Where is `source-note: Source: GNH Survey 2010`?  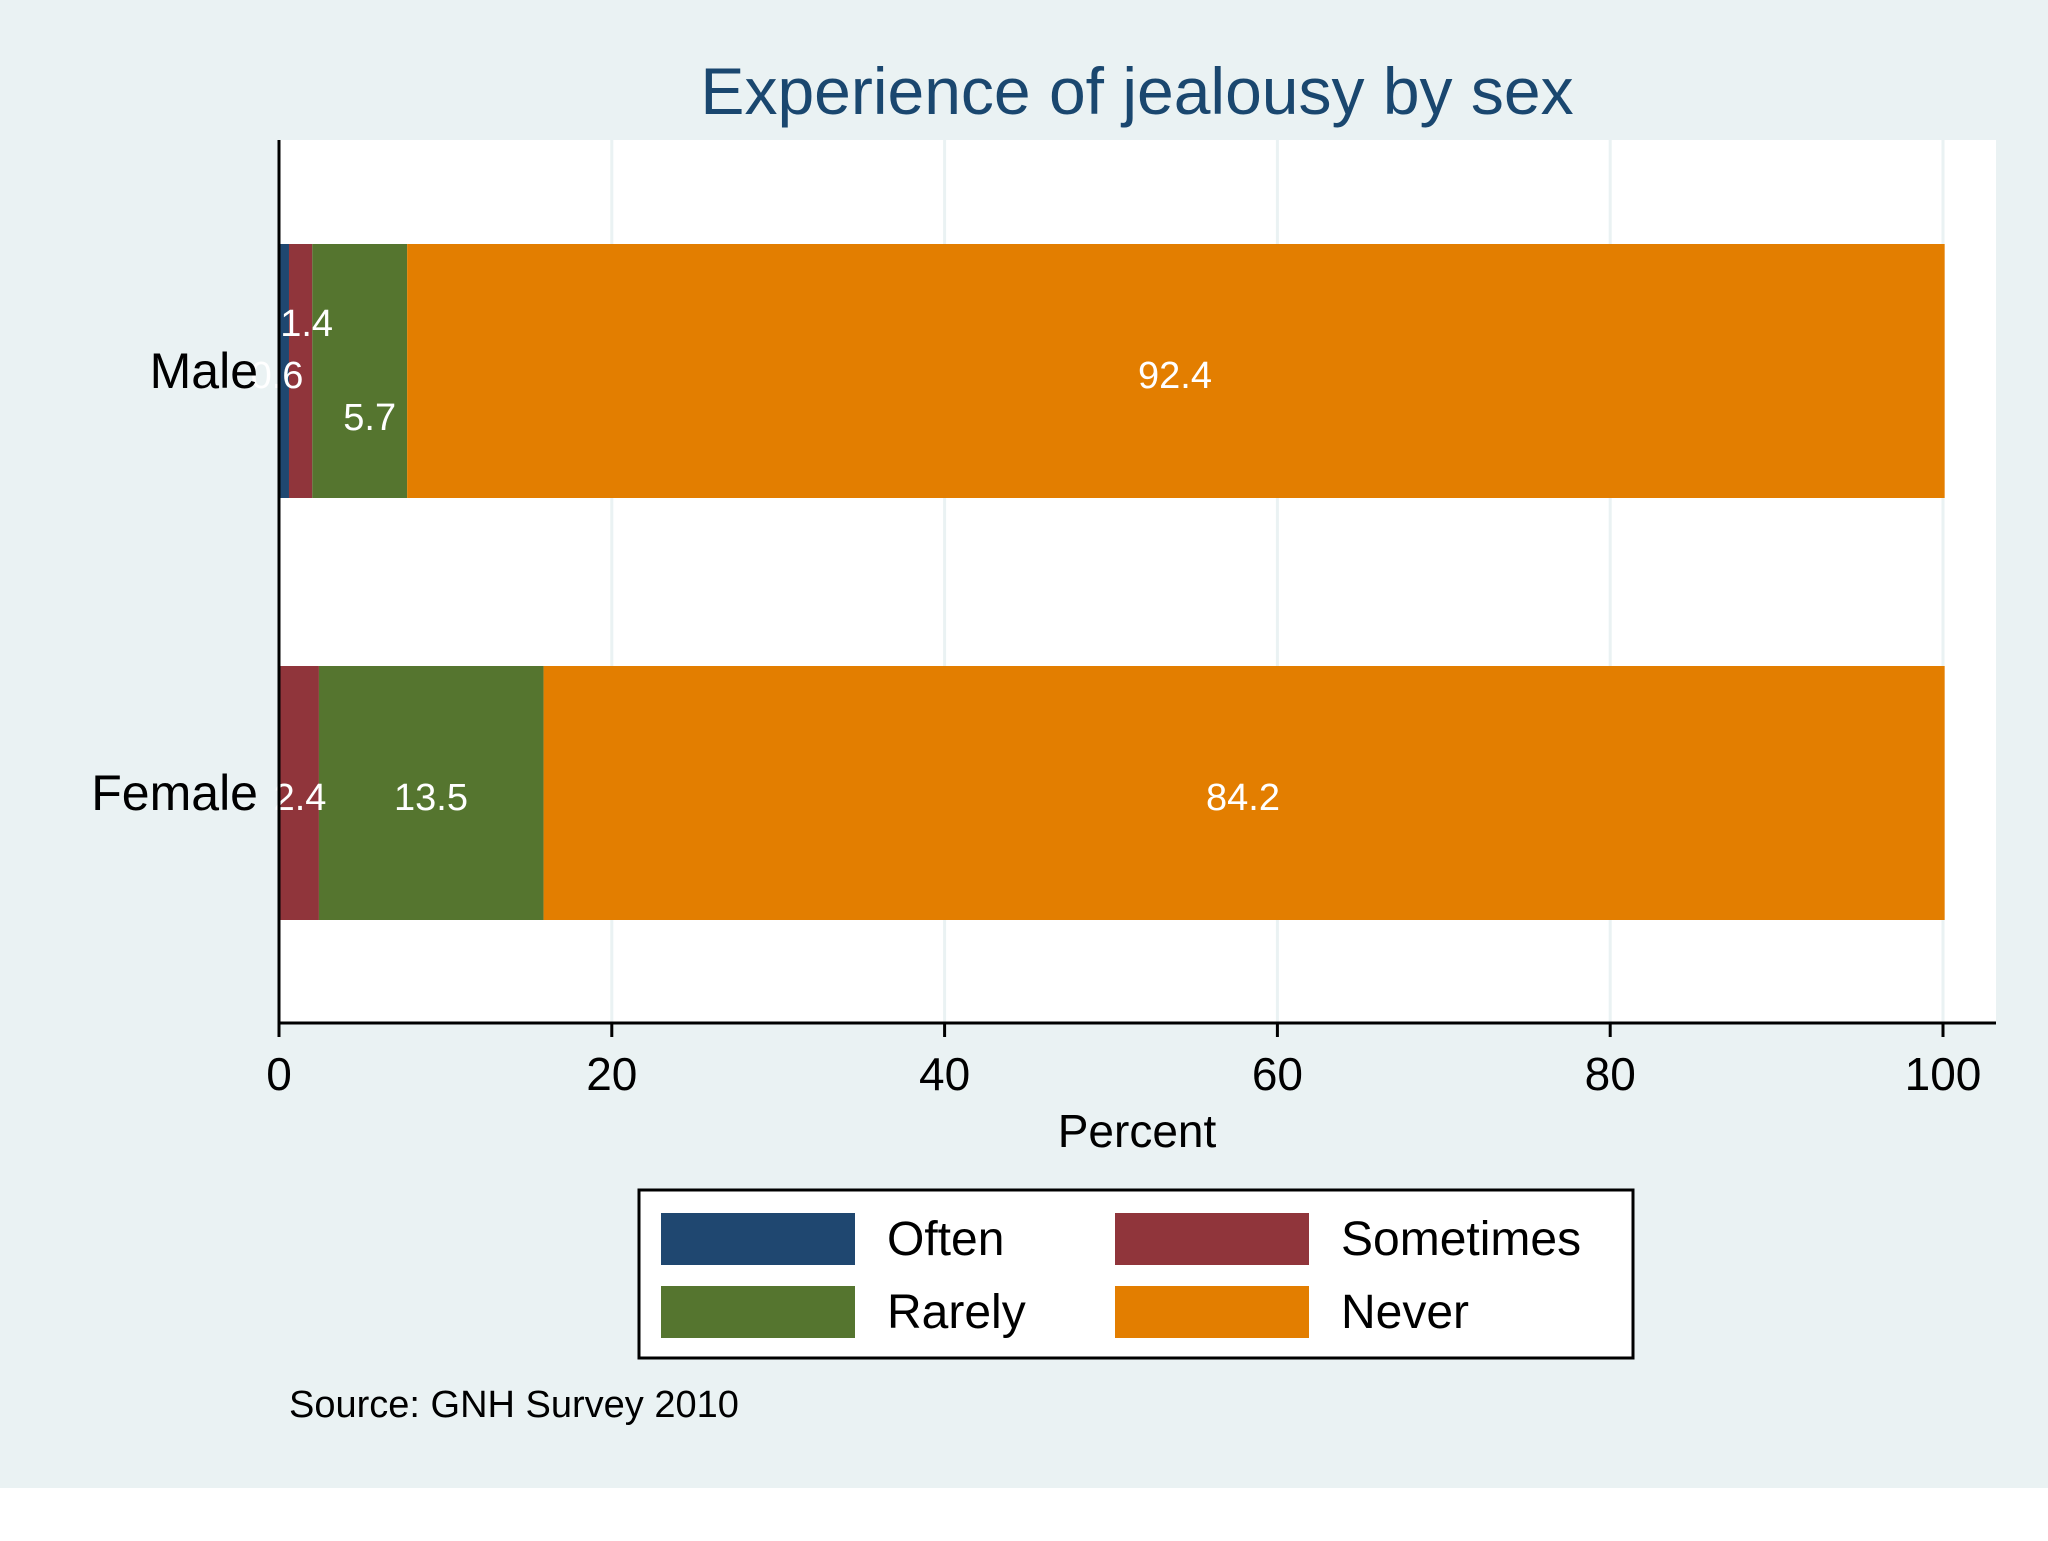 source-note: Source: GNH Survey 2010 is located at coordinates (514, 1405).